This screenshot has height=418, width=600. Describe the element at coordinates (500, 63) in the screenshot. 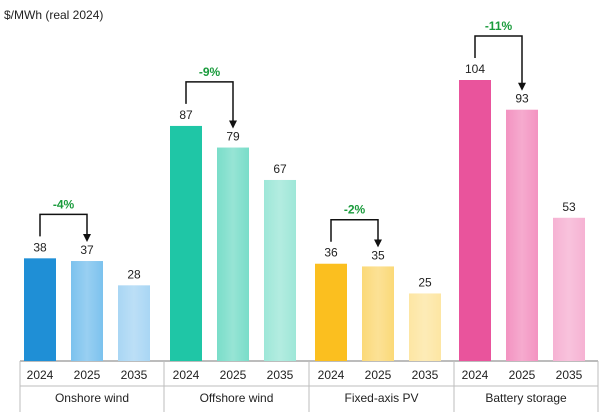

I see `change-arrow-battery-storage` at that location.